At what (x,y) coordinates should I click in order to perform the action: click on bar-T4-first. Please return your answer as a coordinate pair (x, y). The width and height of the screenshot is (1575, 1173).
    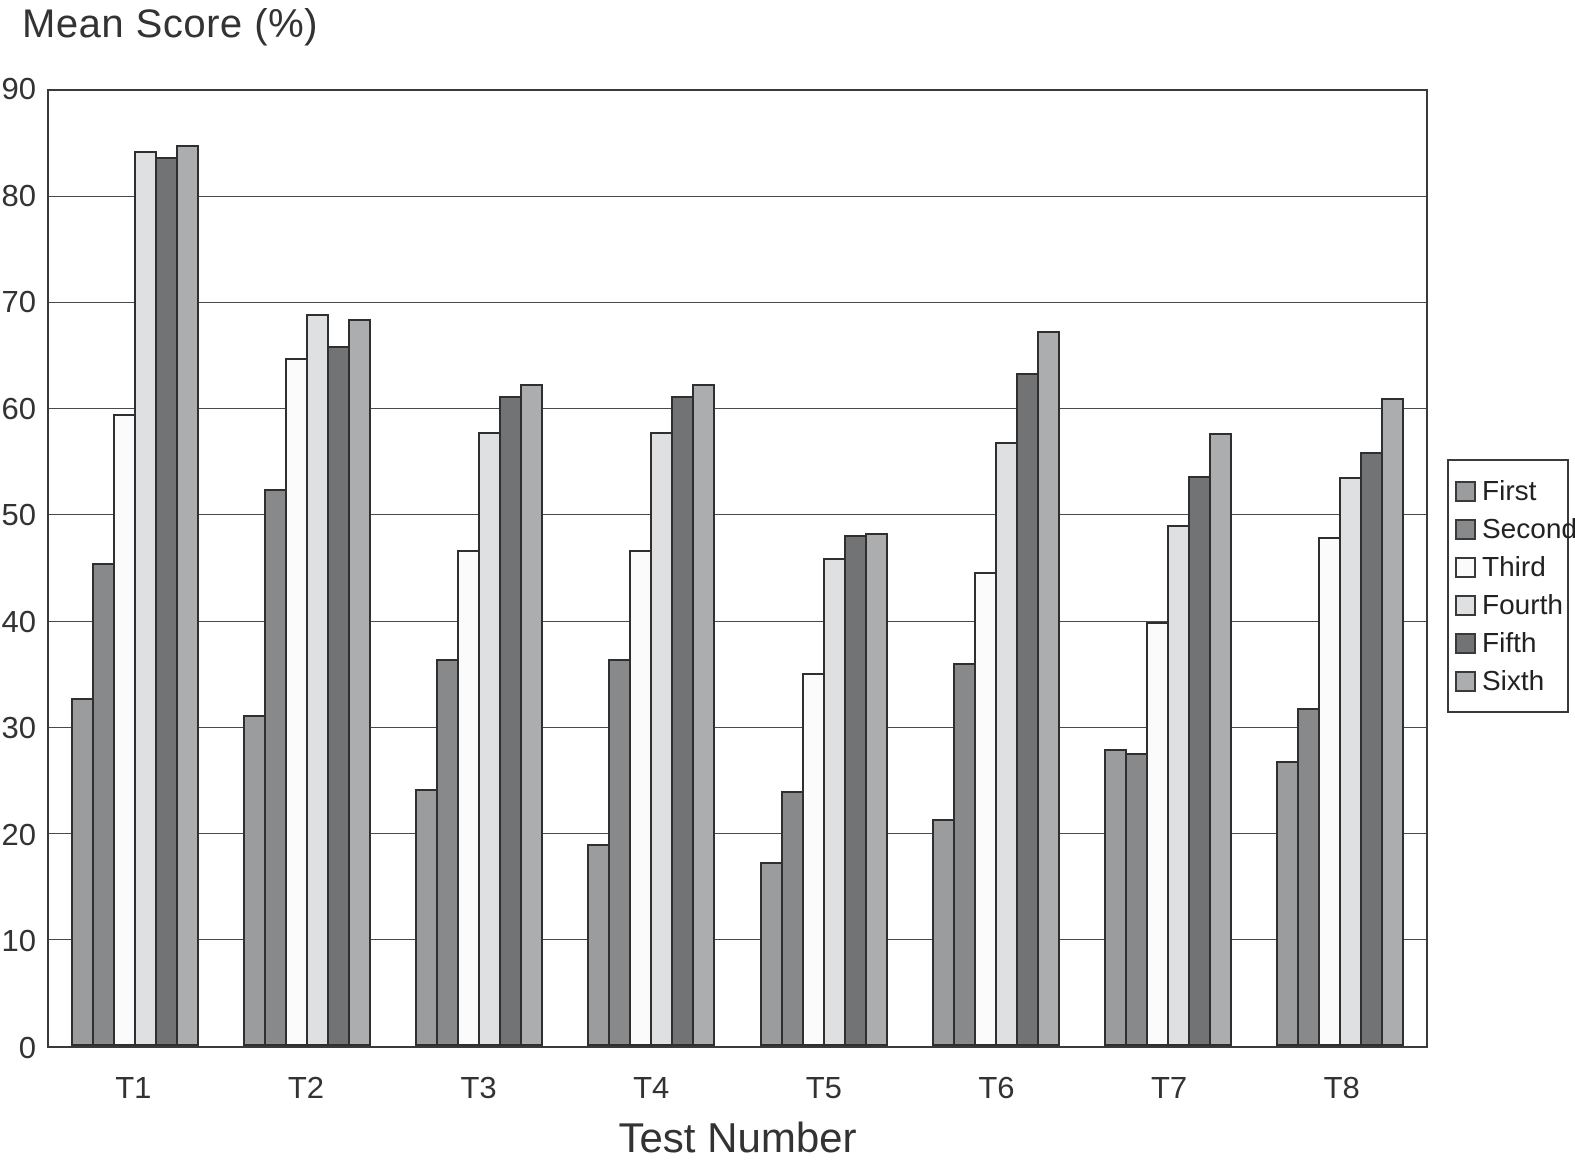
    Looking at the image, I should click on (599, 945).